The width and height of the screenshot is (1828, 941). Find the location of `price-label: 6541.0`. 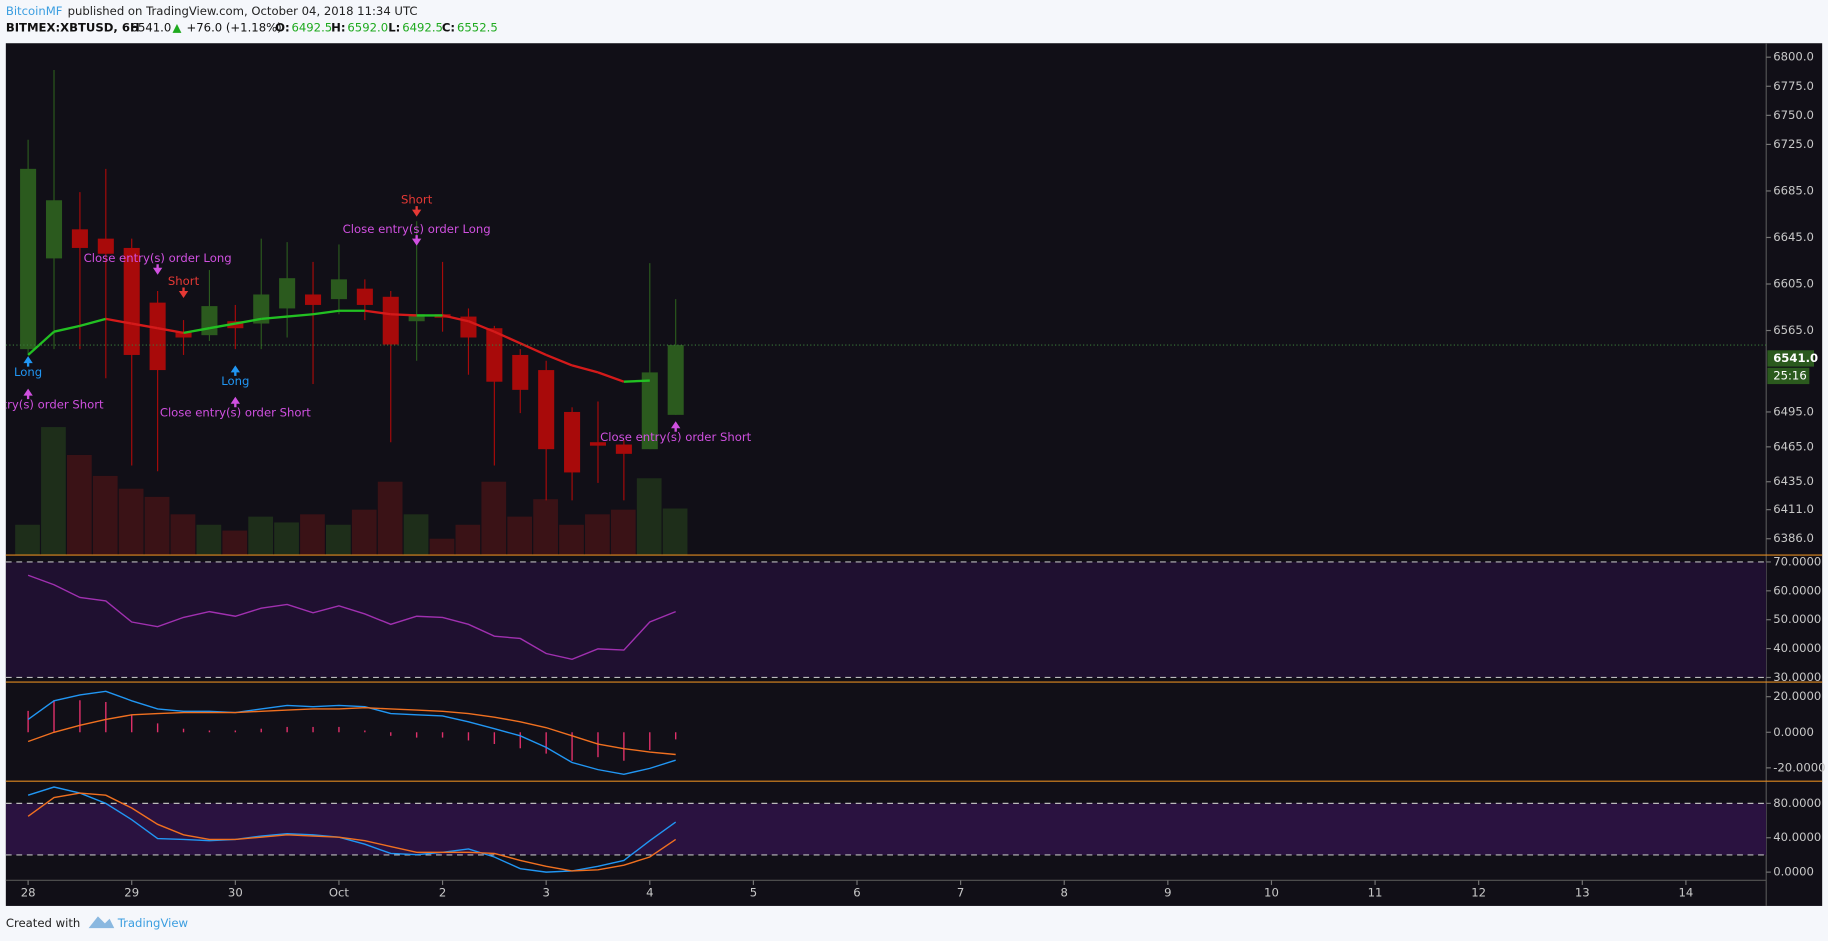

price-label: 6541.0 is located at coordinates (1795, 358).